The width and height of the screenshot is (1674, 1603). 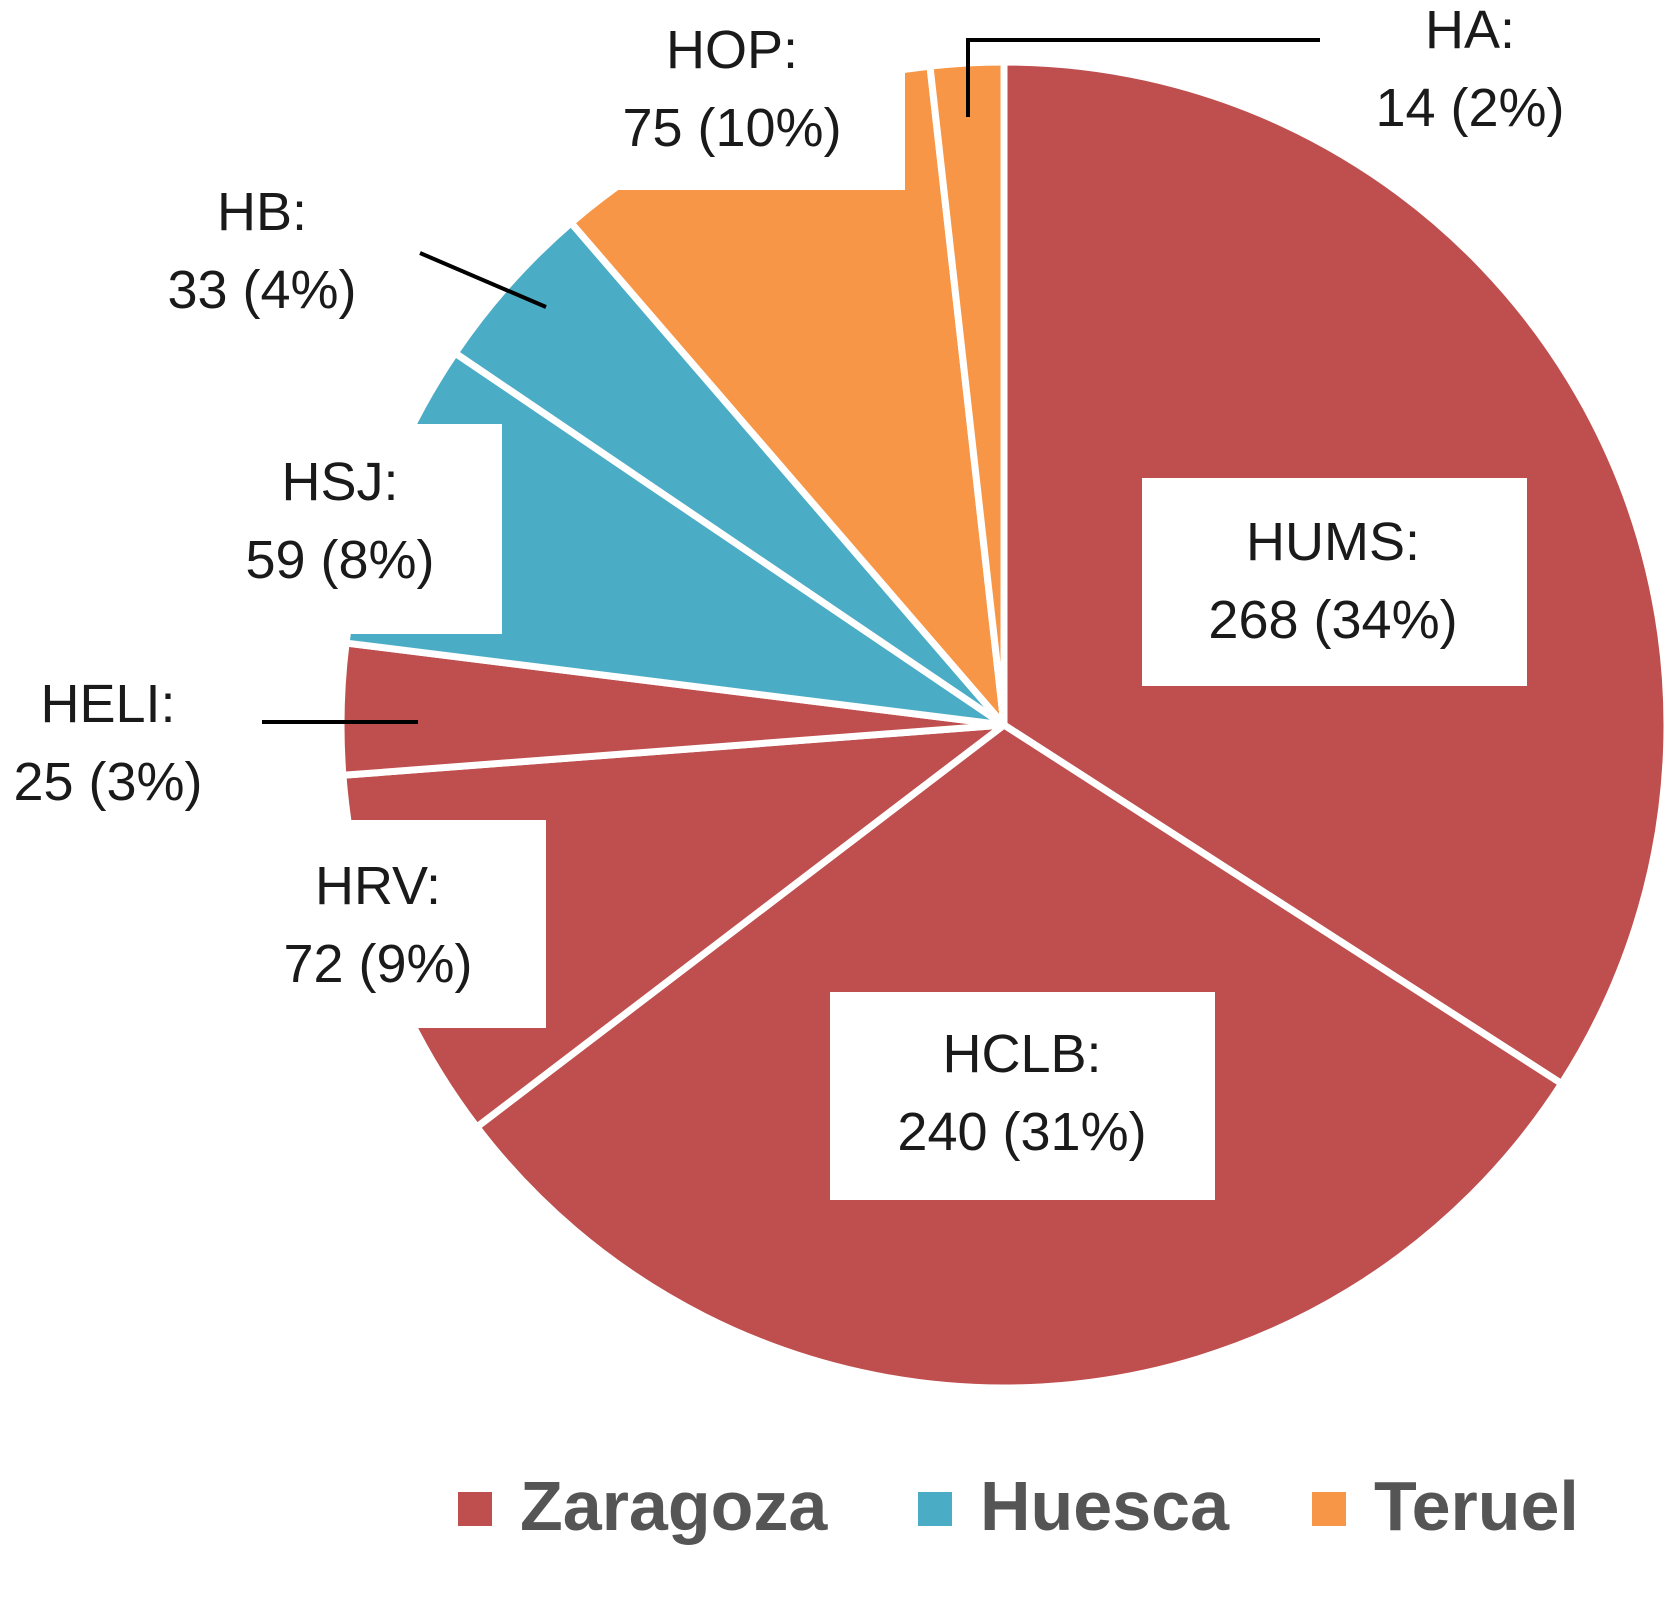 I want to click on legend: Zaragoza Huesca Teruel, so click(x=1018, y=1506).